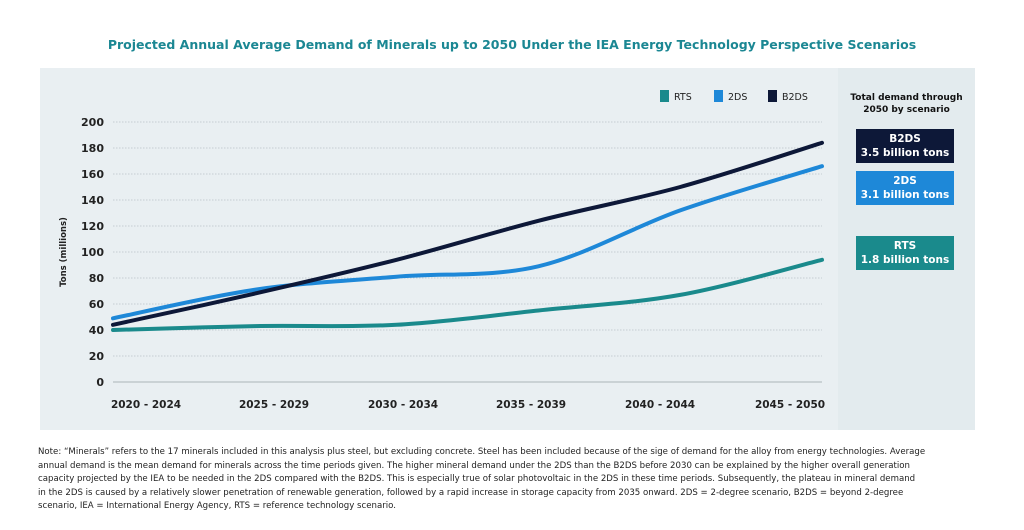  Describe the element at coordinates (718, 96) in the screenshot. I see `legend-swatch-2ds` at that location.